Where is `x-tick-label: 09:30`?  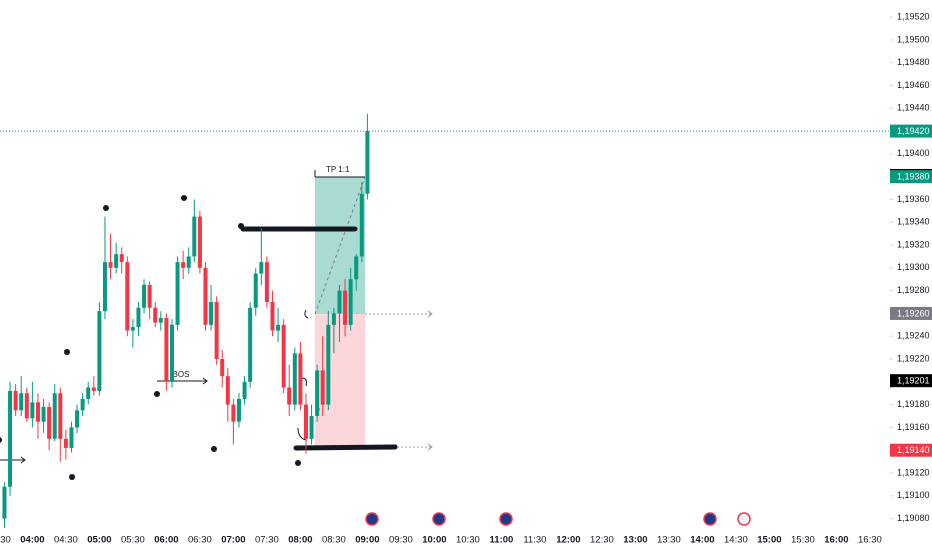
x-tick-label: 09:30 is located at coordinates (401, 540).